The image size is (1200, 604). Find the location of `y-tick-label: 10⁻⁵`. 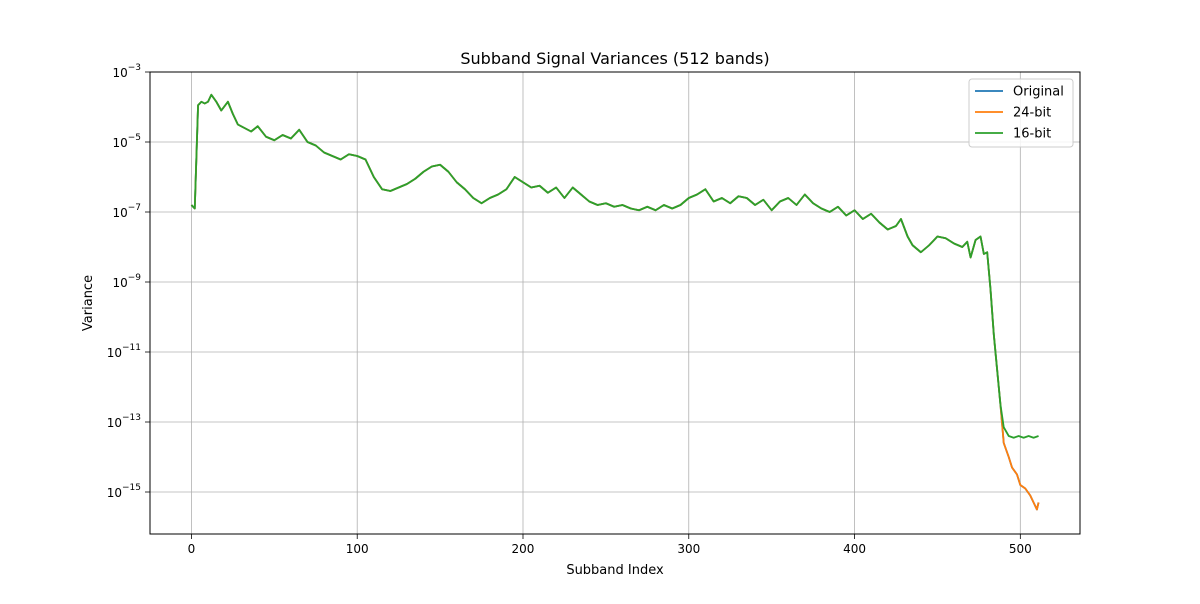

y-tick-label: 10⁻⁵ is located at coordinates (126, 141).